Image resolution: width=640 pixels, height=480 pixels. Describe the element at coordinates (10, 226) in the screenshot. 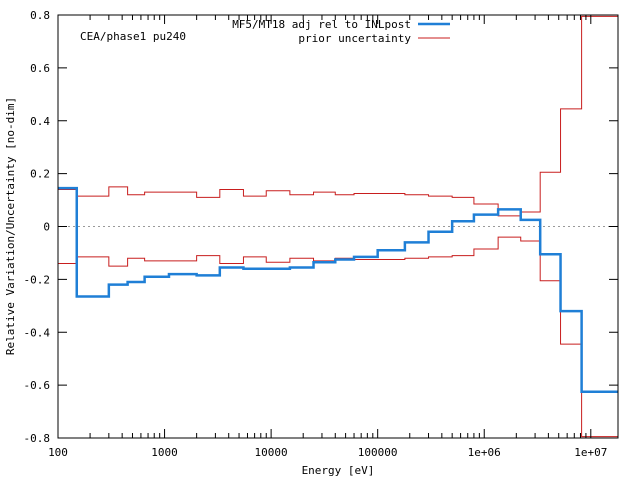

I see `y-axis-label: Relative Variation/Uncertainty [no-dim]` at that location.